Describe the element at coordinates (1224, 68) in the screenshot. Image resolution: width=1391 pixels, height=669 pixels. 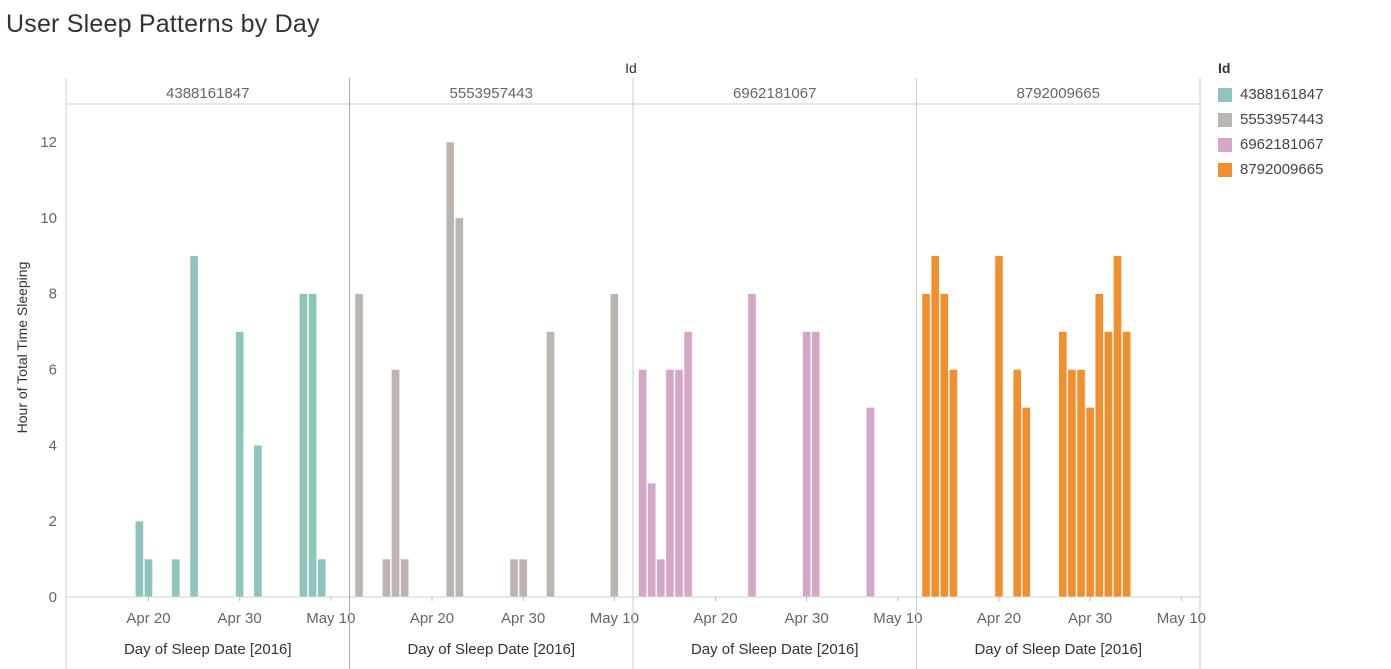
I see `legend-title: Id` at that location.